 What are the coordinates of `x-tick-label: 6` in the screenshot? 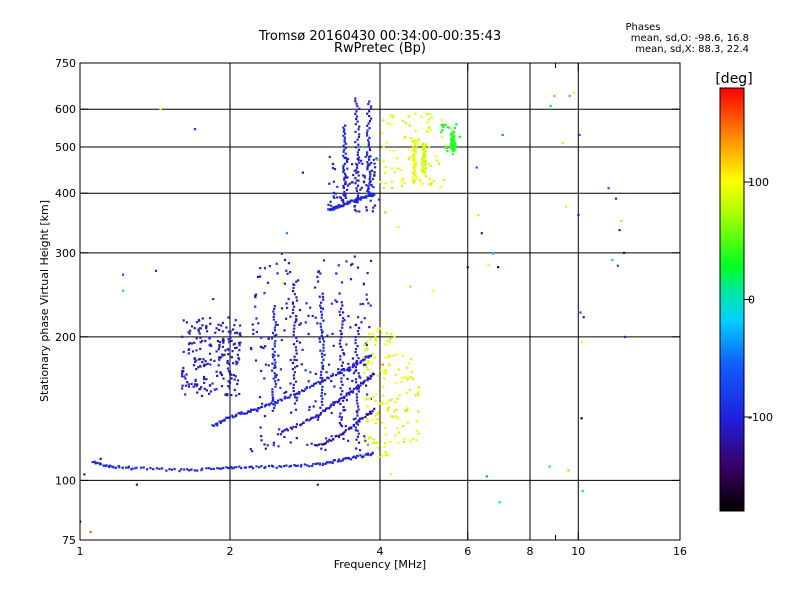 It's located at (467, 551).